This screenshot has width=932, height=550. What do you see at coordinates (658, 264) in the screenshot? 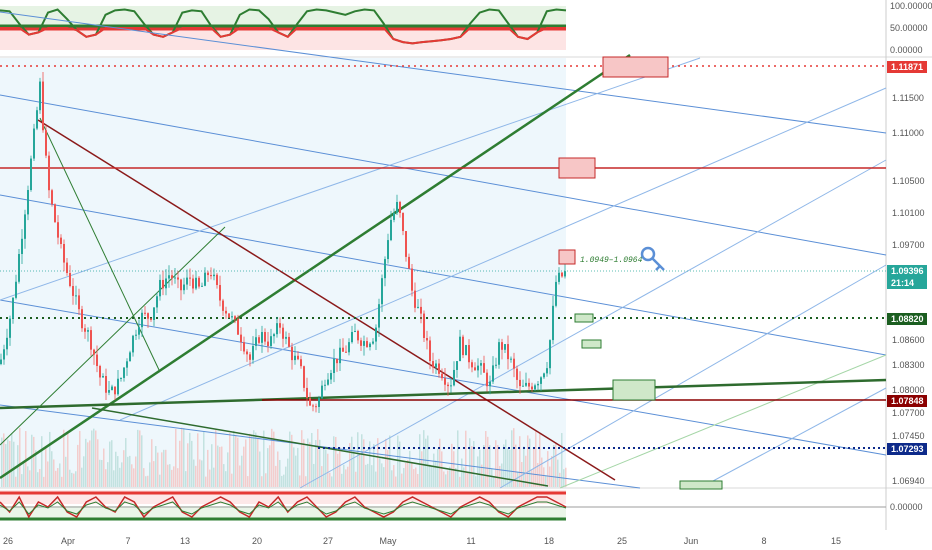
I see `key-icon-shaft` at bounding box center [658, 264].